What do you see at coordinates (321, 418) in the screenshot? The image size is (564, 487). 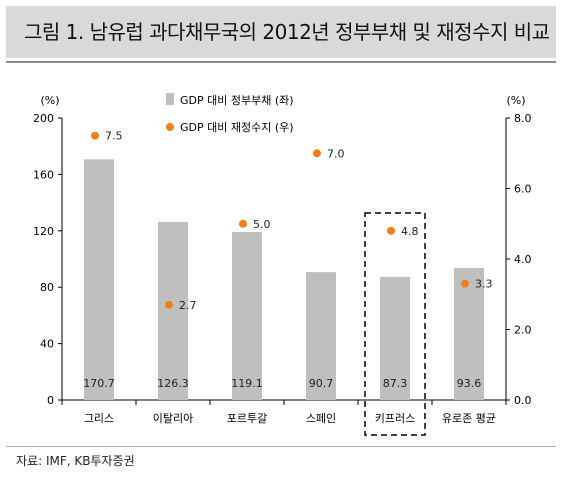 I see `category-label: 스페인` at bounding box center [321, 418].